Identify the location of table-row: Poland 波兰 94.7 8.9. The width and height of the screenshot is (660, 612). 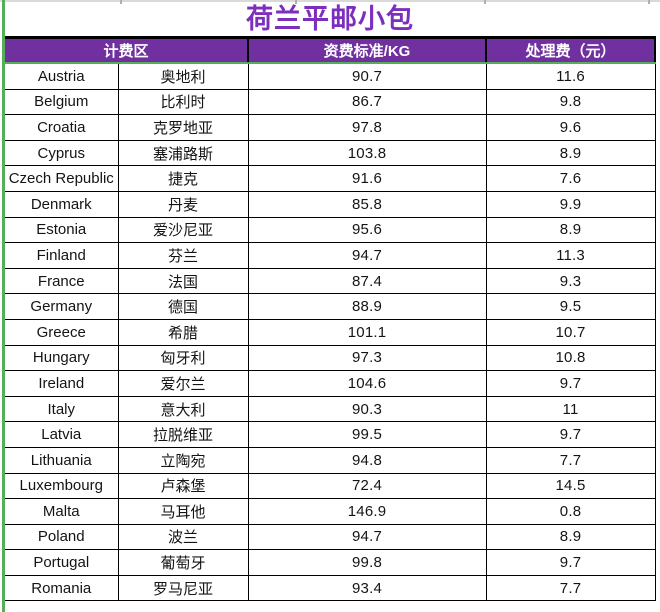
(330, 537).